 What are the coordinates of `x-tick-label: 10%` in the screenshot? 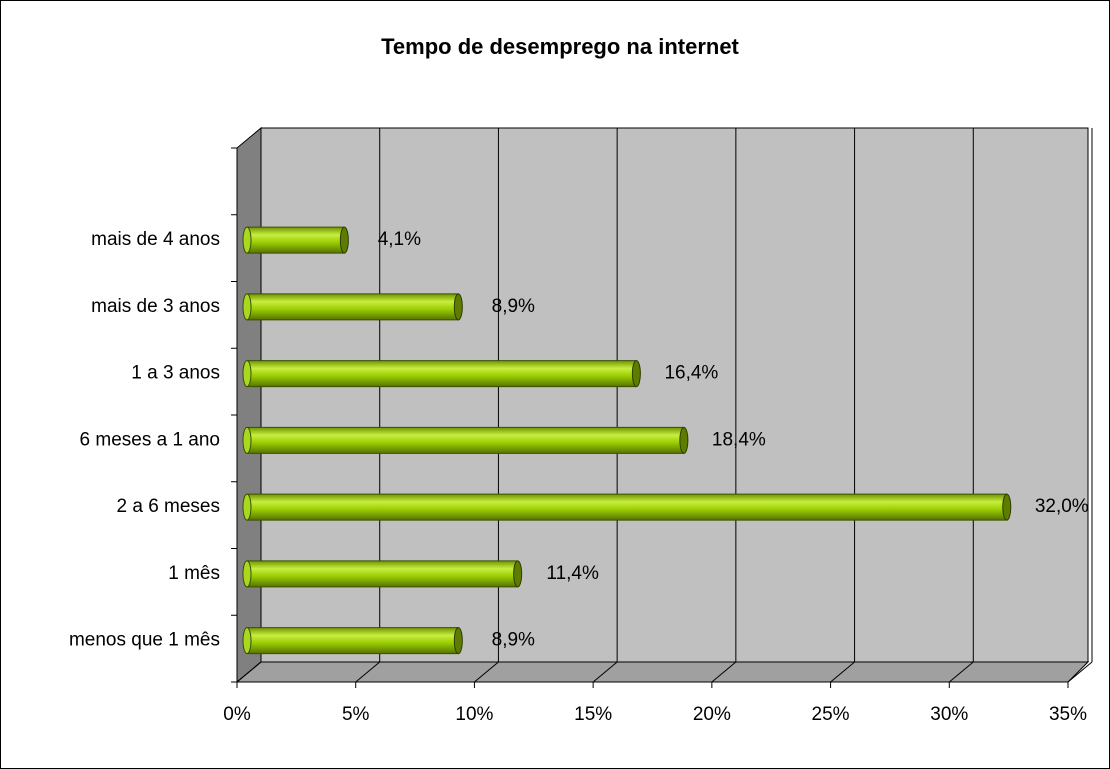 It's located at (474, 714).